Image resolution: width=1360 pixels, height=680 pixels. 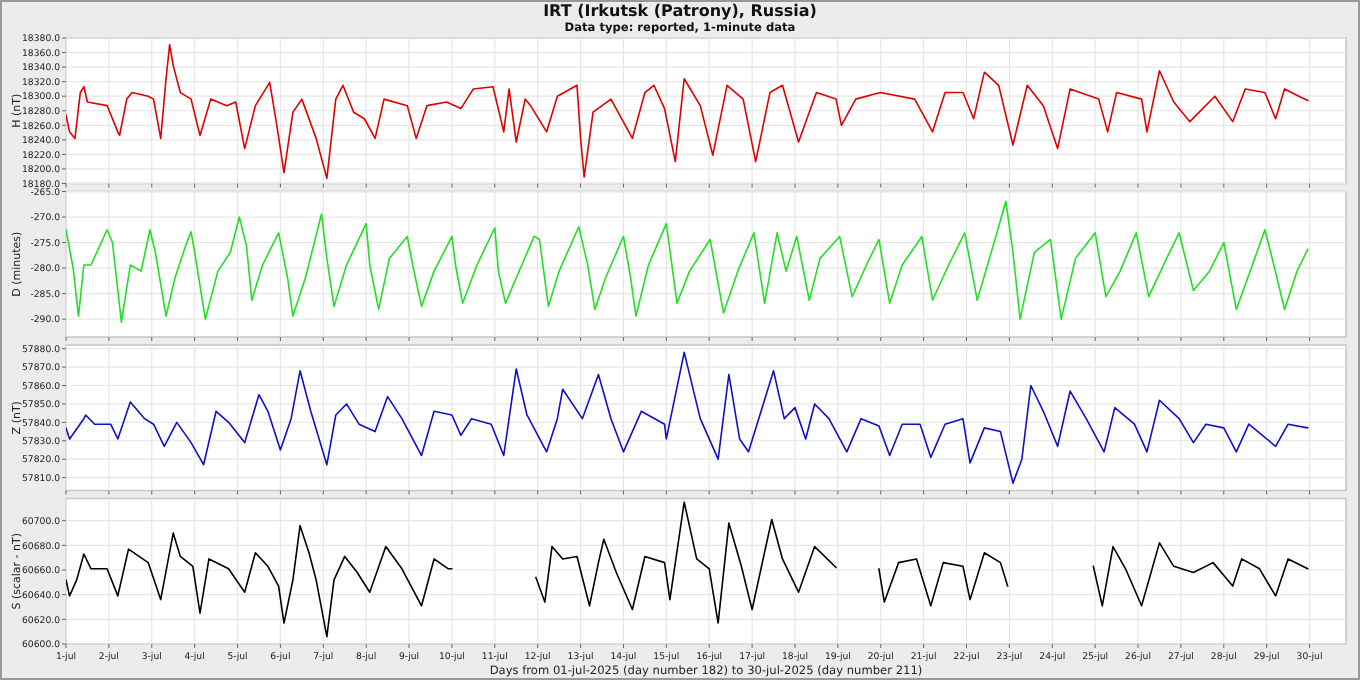 I want to click on chart-title: IRT (Irkutsk (Patrony), Russia), so click(x=680, y=11).